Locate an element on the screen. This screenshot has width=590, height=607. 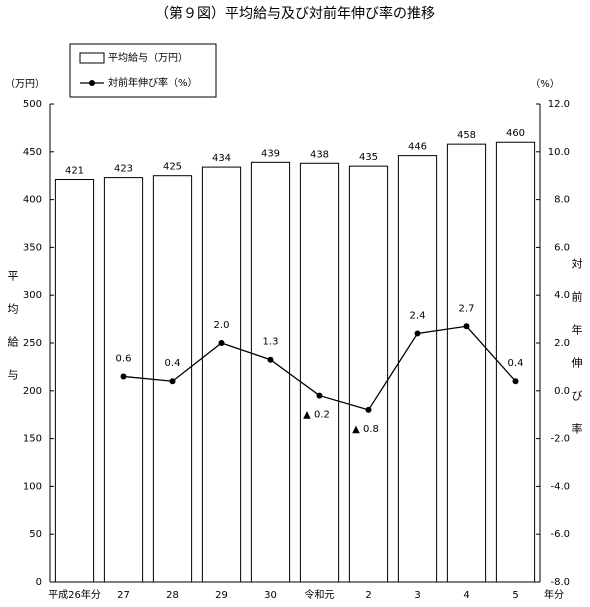
x-tick-label: 4 is located at coordinates (466, 595).